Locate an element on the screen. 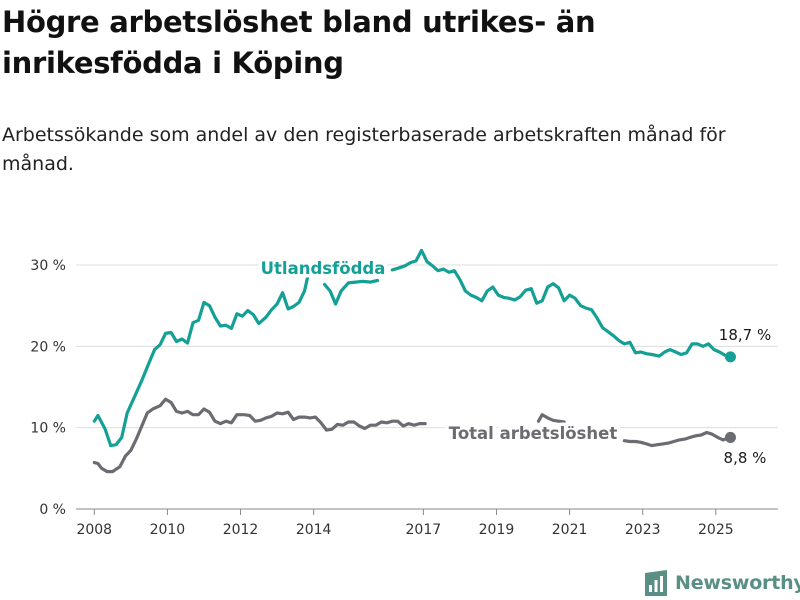 This screenshot has height=600, width=800. total-end-point is located at coordinates (730, 437).